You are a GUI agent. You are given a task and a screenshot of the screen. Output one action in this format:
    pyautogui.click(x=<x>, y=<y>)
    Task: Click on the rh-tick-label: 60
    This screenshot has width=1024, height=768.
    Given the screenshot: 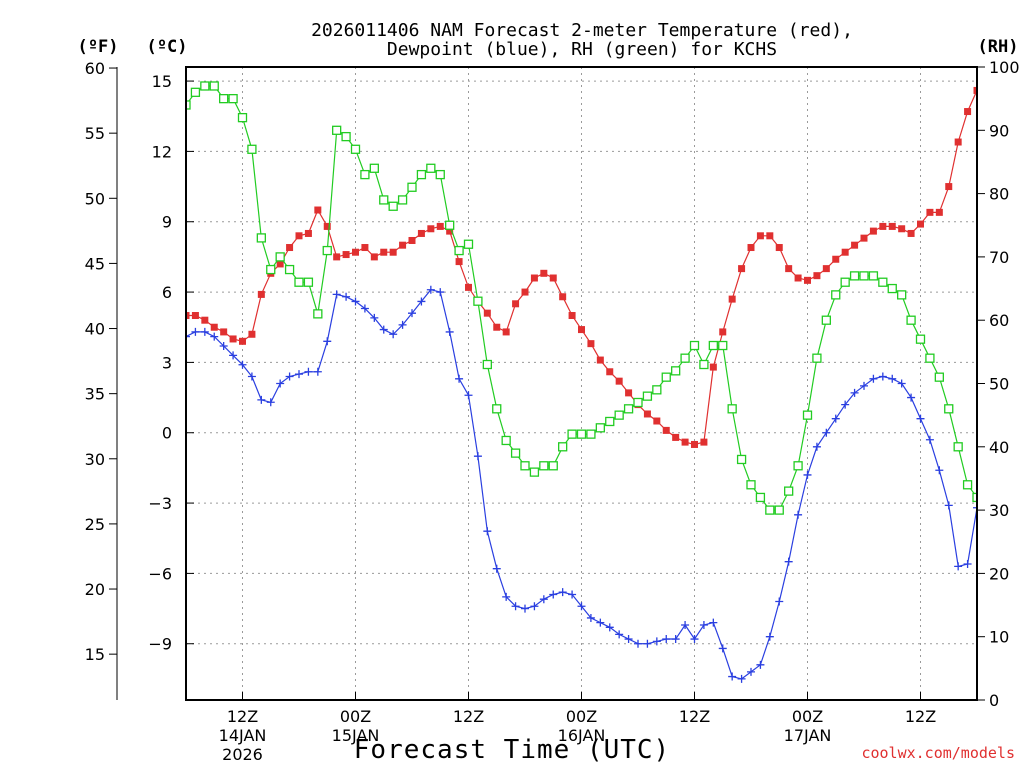 What is the action you would take?
    pyautogui.click(x=999, y=320)
    